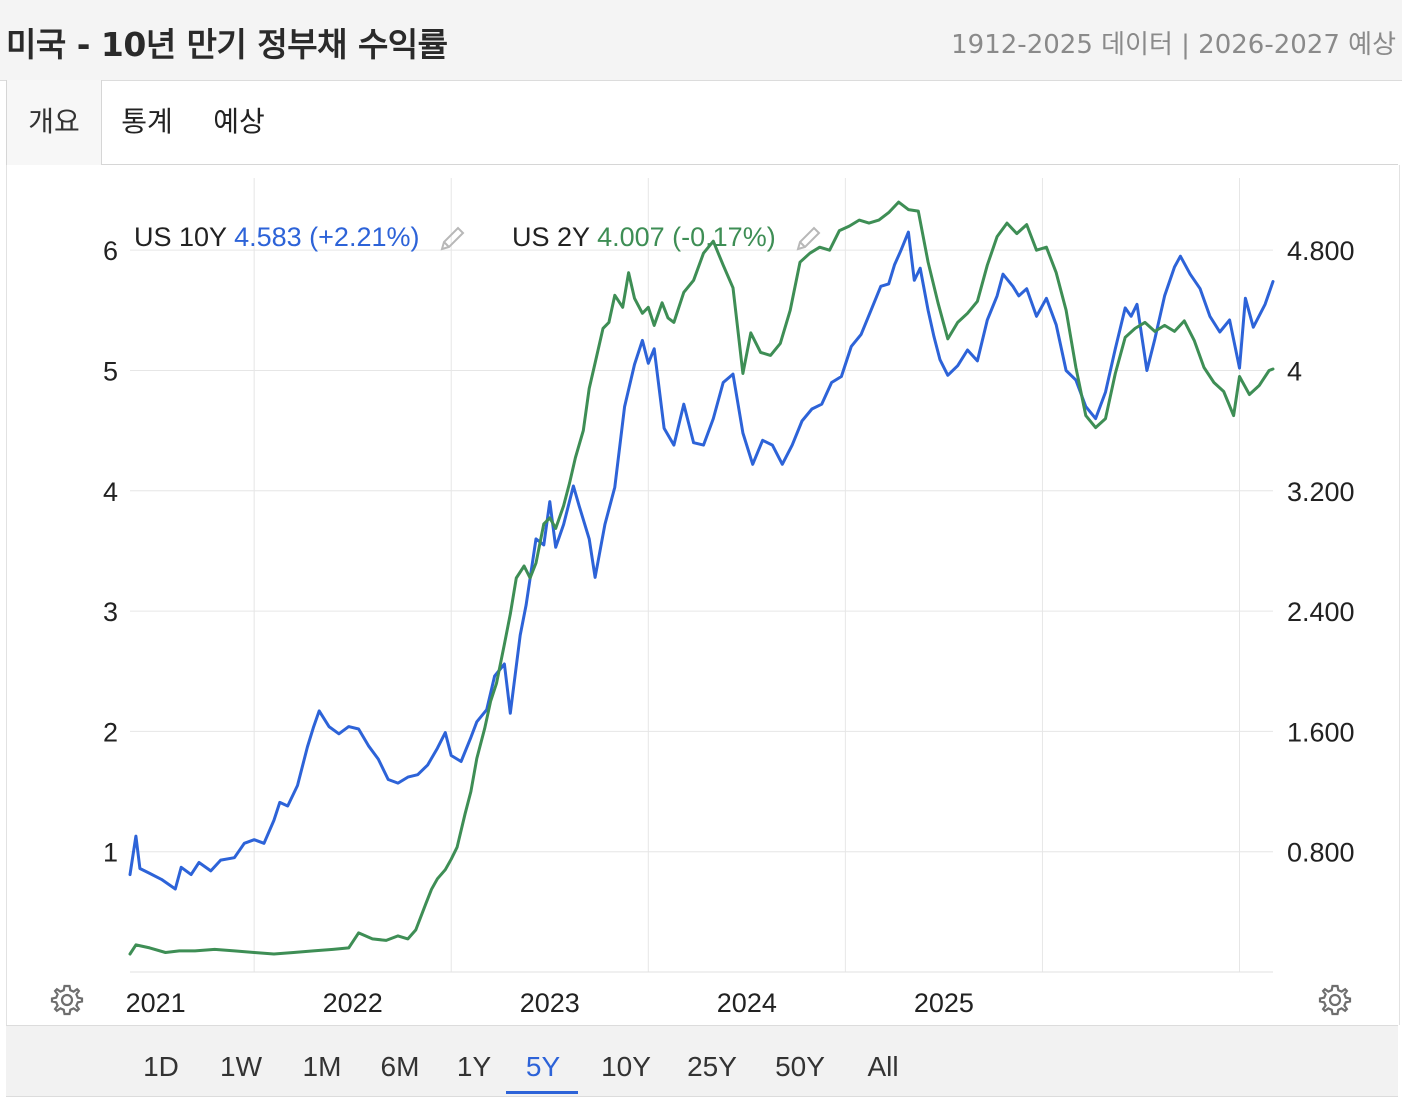 This screenshot has height=1108, width=1402. I want to click on legend-us10y: US 10Y 4.583 (+2.21%), so click(300, 238).